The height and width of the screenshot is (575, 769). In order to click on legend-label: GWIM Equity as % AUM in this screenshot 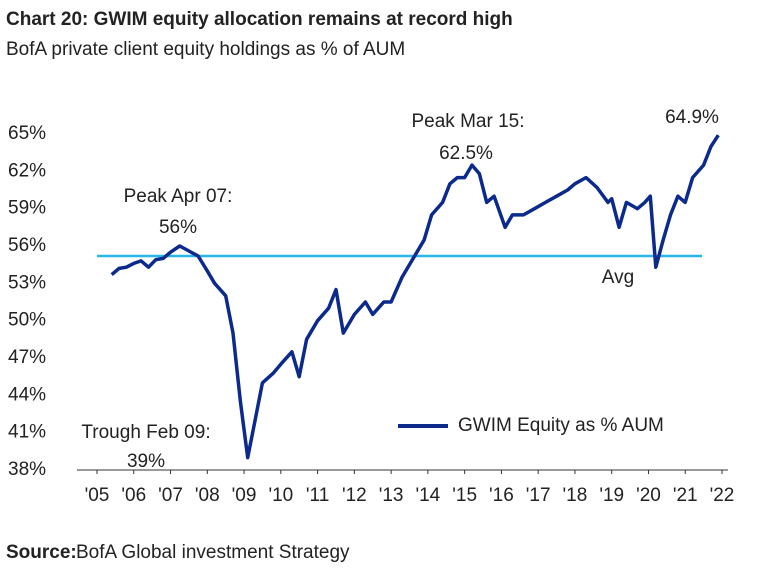, I will do `click(561, 425)`.